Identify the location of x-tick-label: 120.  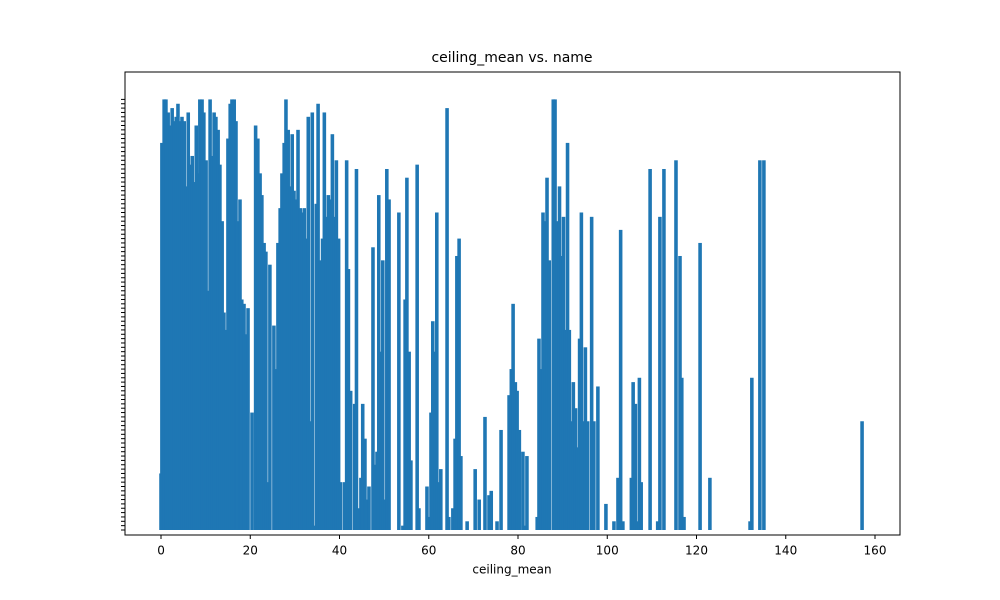
(696, 551).